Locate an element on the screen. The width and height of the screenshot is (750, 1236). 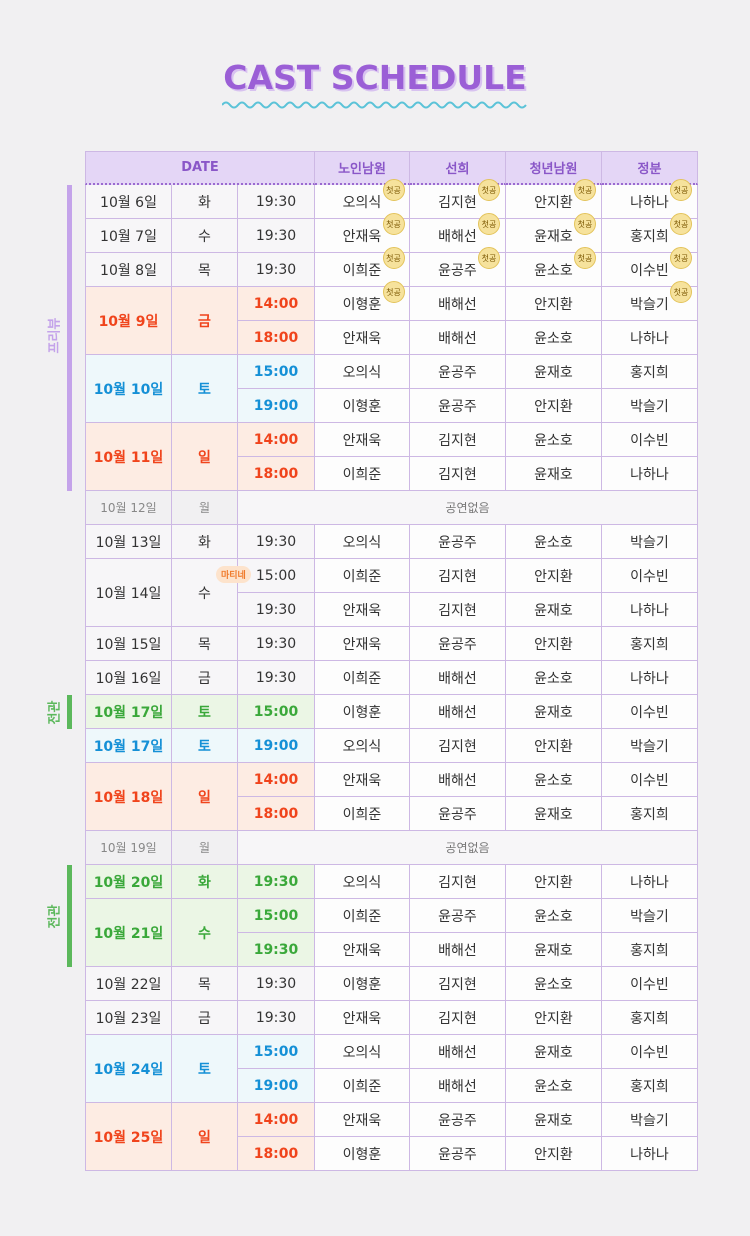
date-cell: 10월 6일 is located at coordinates (128, 202).